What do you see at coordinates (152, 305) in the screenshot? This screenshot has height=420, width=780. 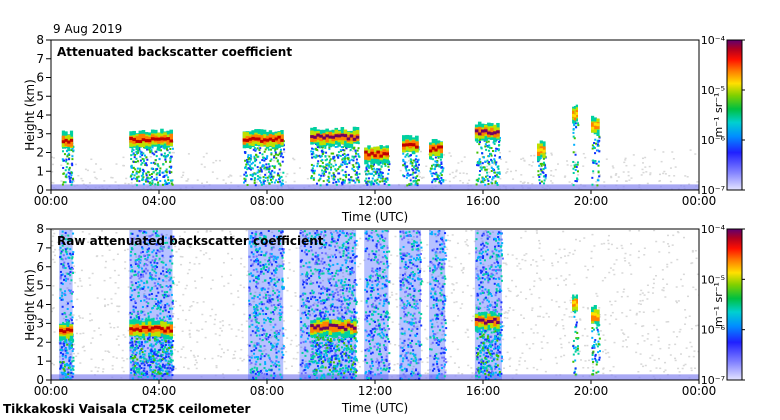 I see `noise-column` at bounding box center [152, 305].